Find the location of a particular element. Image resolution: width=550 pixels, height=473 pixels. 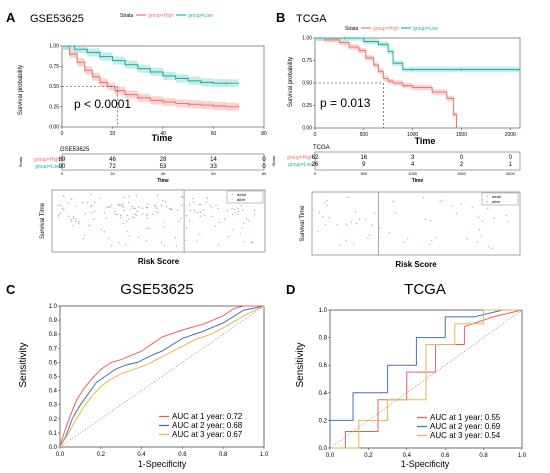

risk-a-title: GSE53625 is located at coordinates (75, 150).